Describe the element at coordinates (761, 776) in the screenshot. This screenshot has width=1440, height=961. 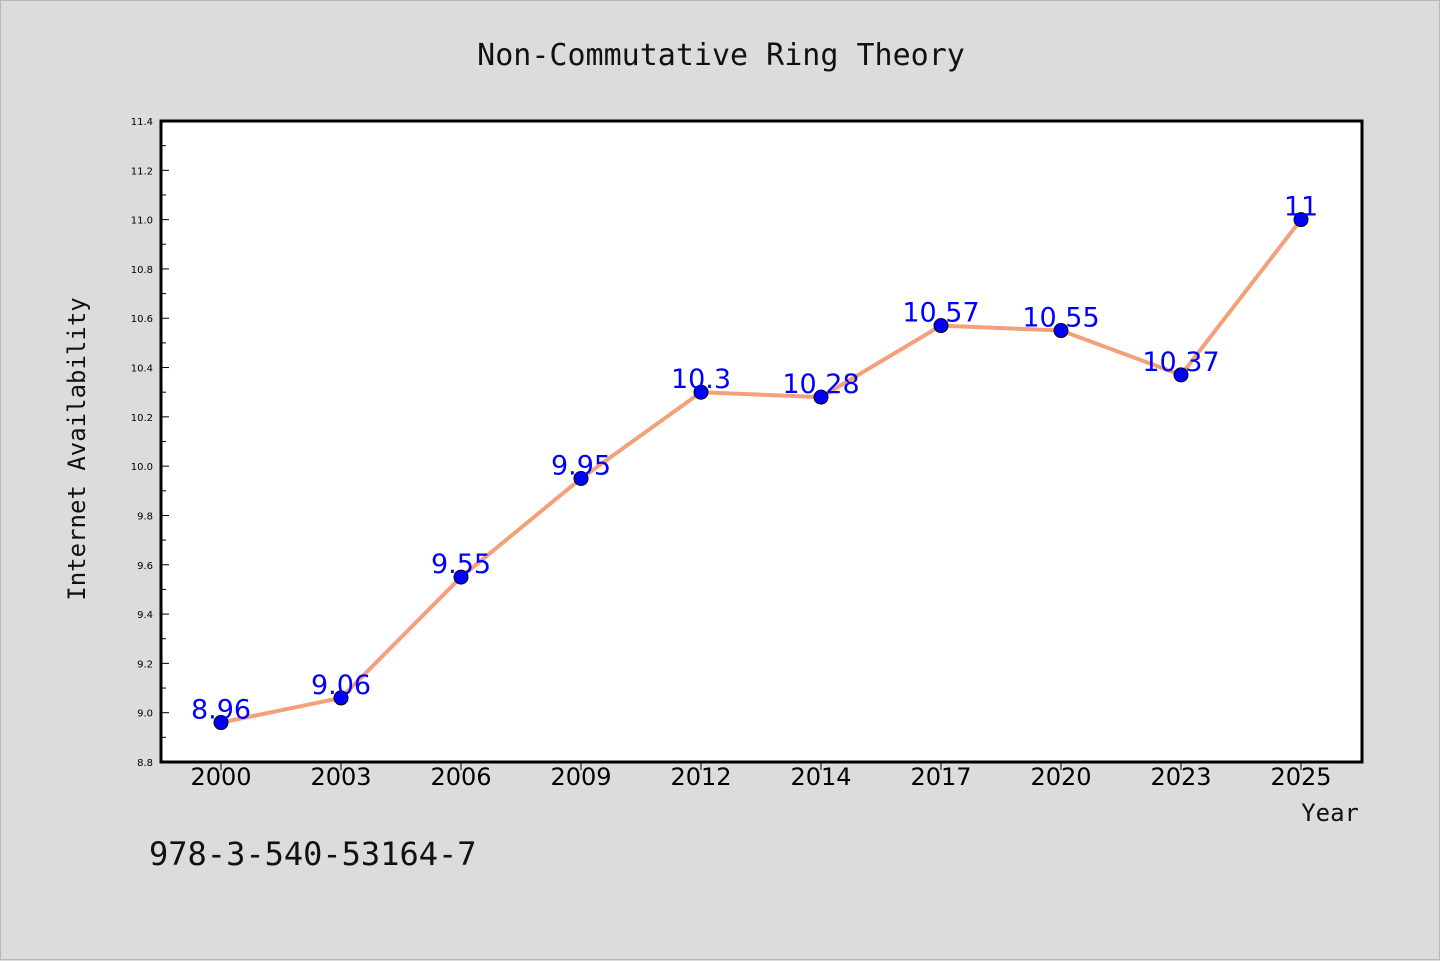
I see `x-axis: 2000 2003 2006 2009 2012 2014 2017 2020 2023 2025` at that location.